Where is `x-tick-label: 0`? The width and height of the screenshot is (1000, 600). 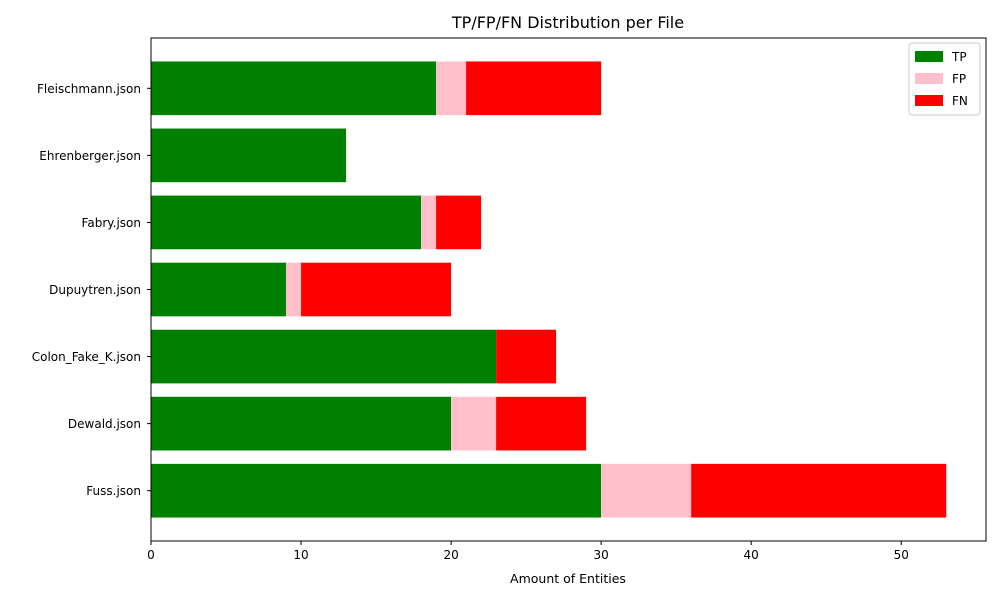
x-tick-label: 0 is located at coordinates (151, 555).